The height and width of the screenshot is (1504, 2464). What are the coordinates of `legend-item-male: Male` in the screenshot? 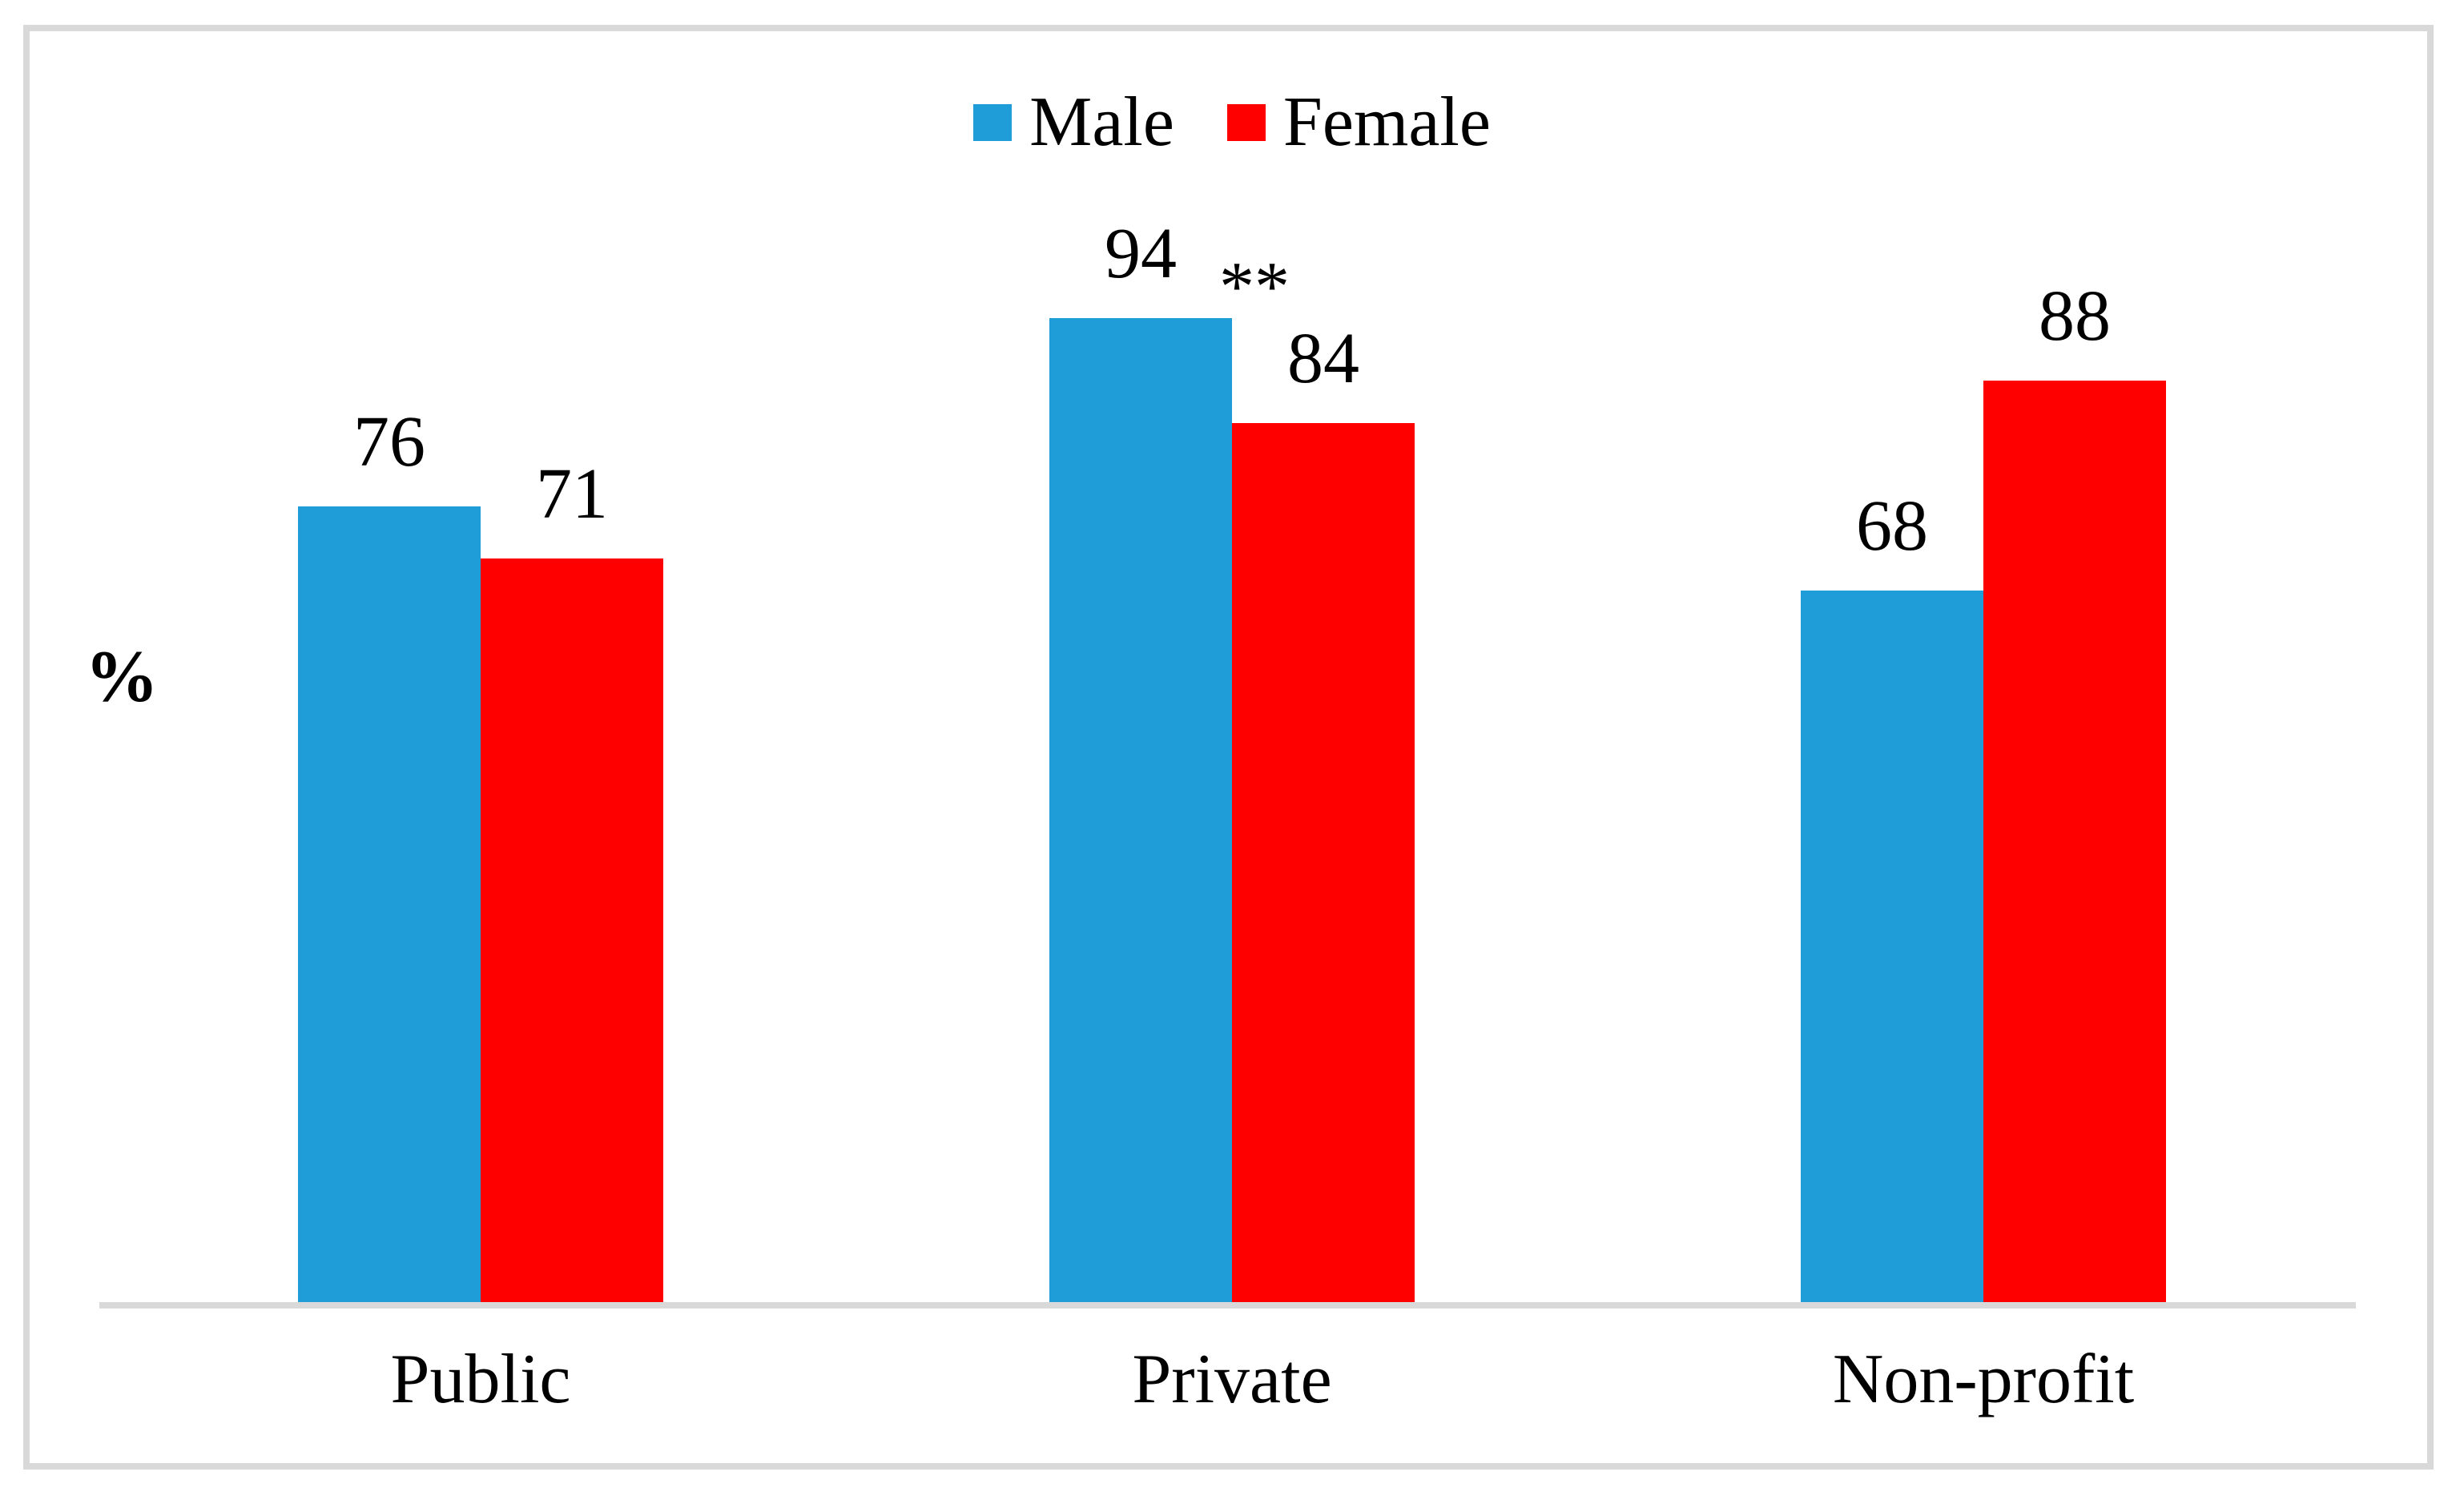 It's located at (1073, 123).